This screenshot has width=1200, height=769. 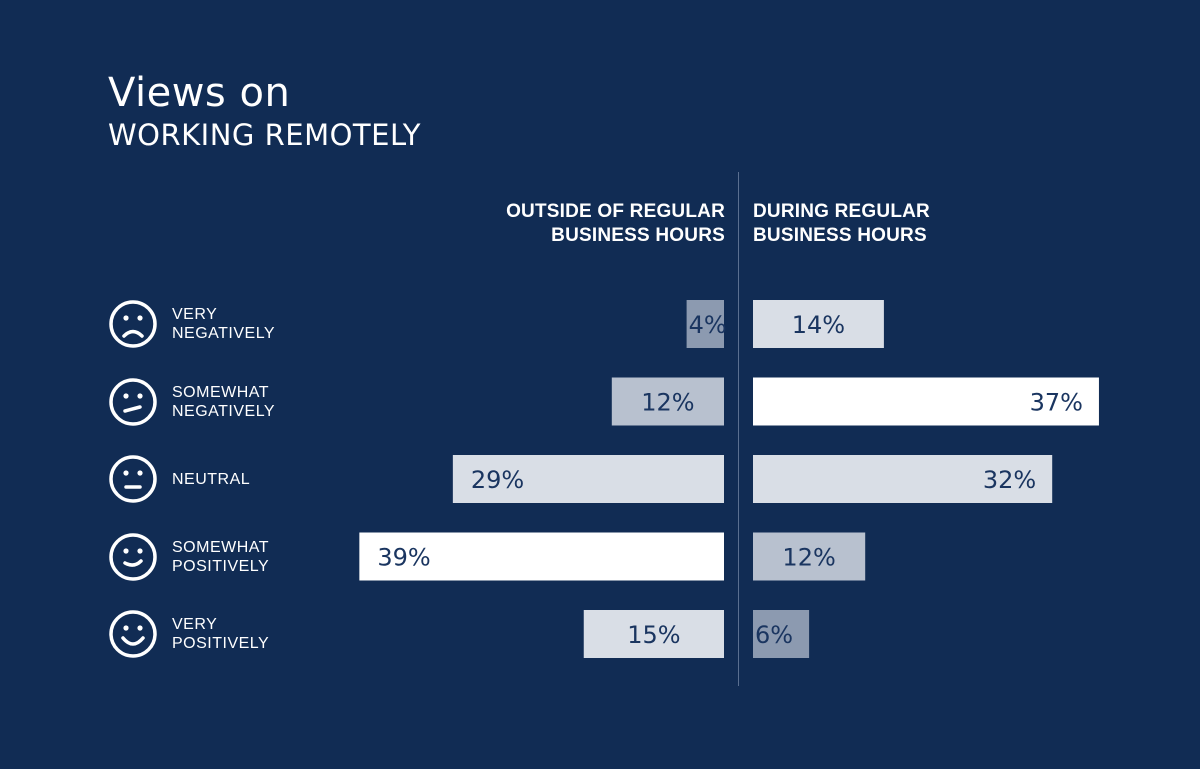 I want to click on center-divider, so click(x=738, y=429).